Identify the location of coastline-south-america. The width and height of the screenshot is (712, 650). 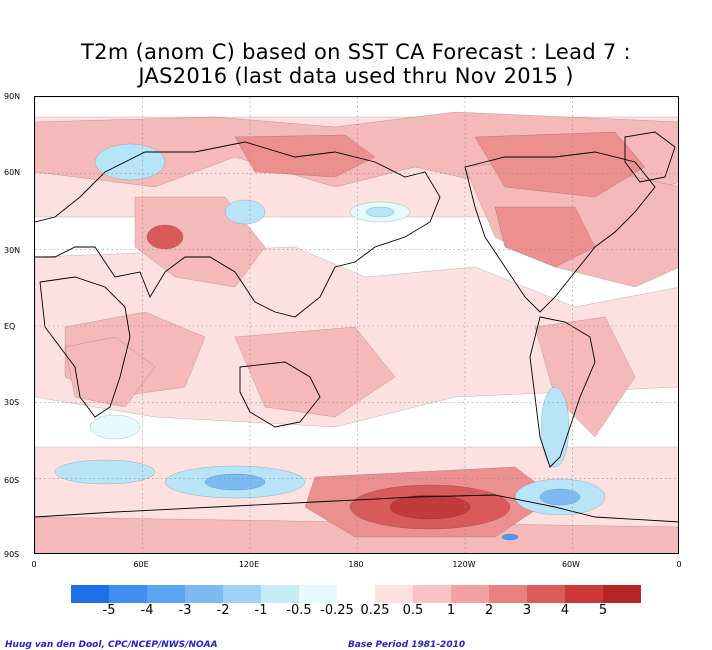
(562, 392).